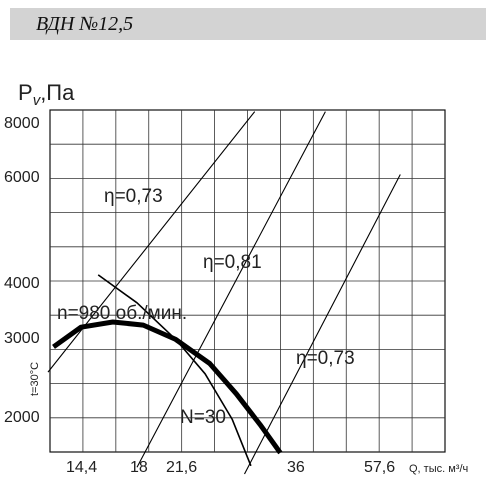 This screenshot has height=497, width=496. Describe the element at coordinates (22, 283) in the screenshot. I see `y-tick-label: 4000` at that location.